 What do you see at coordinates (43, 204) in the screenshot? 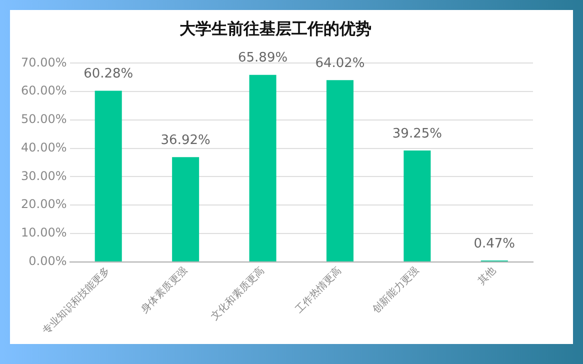
I see `y-tick-label: 20.00%` at bounding box center [43, 204].